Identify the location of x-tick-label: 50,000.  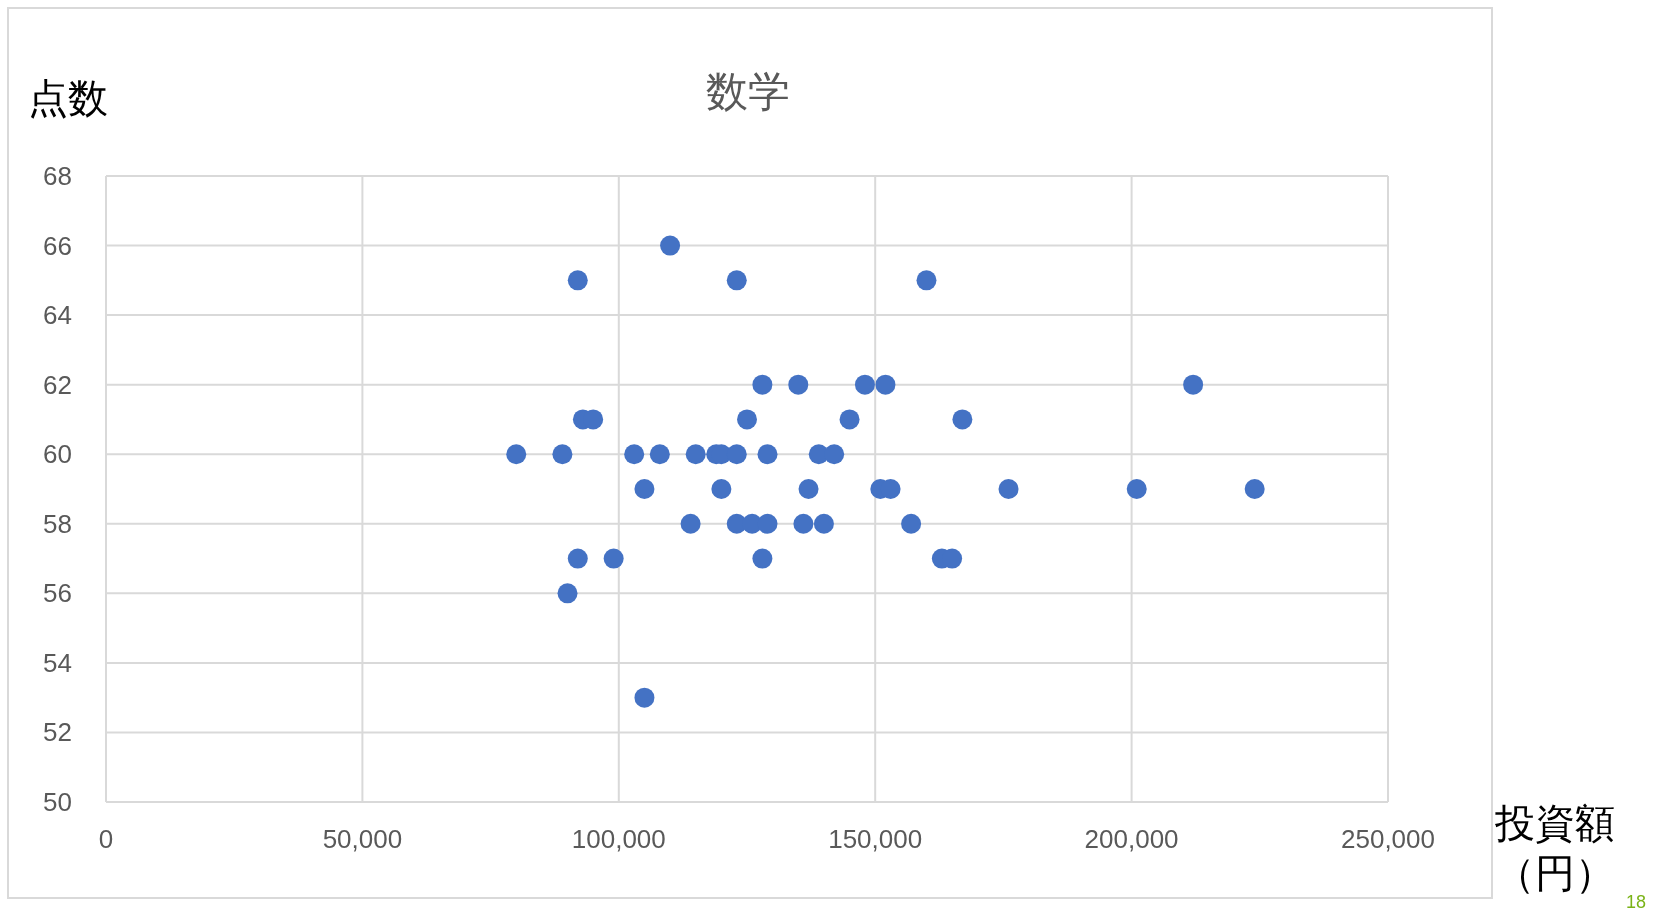
(362, 839).